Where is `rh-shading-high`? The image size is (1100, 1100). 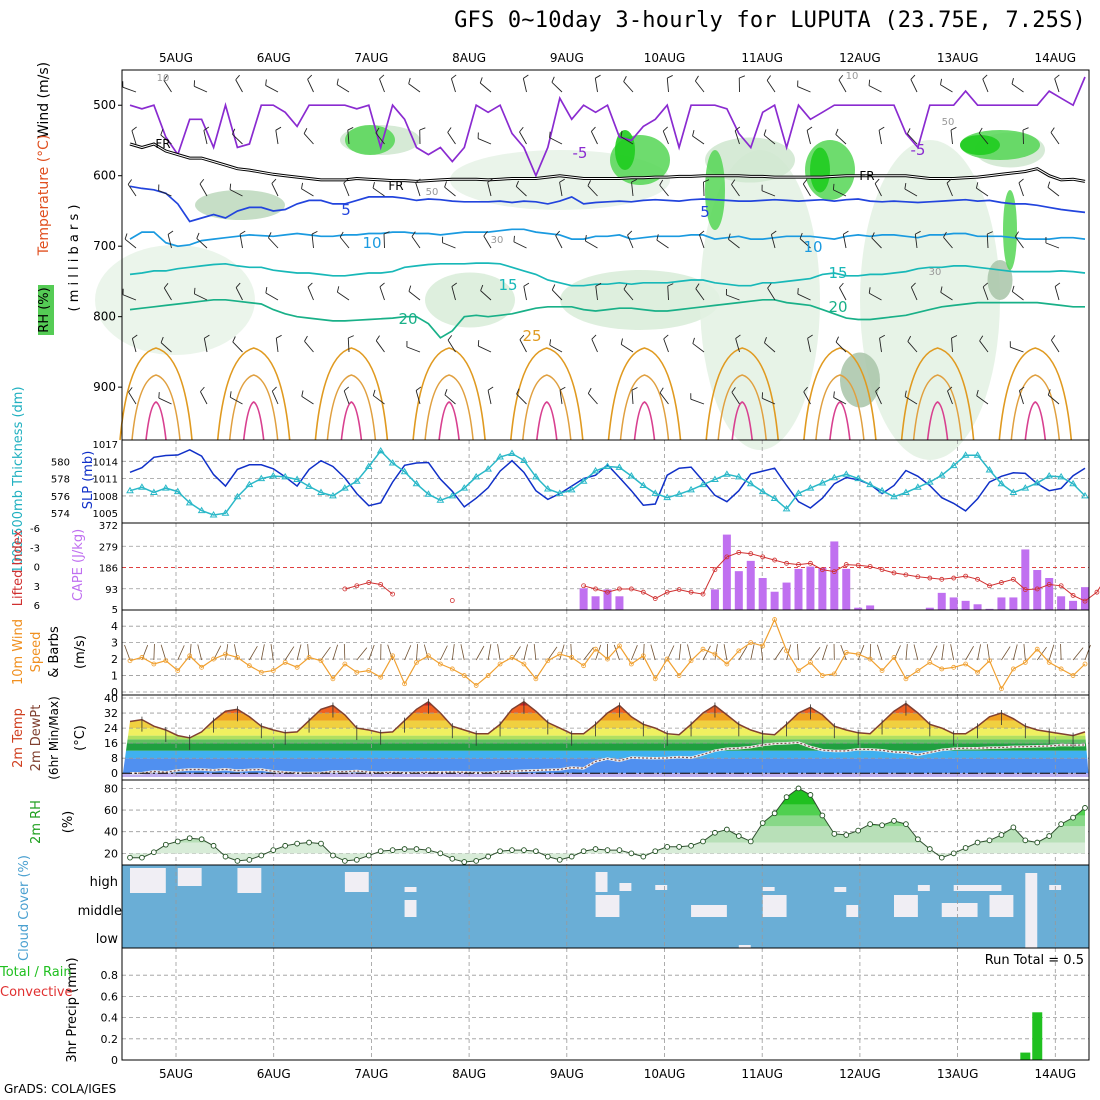 rh-shading-high is located at coordinates (1010, 230).